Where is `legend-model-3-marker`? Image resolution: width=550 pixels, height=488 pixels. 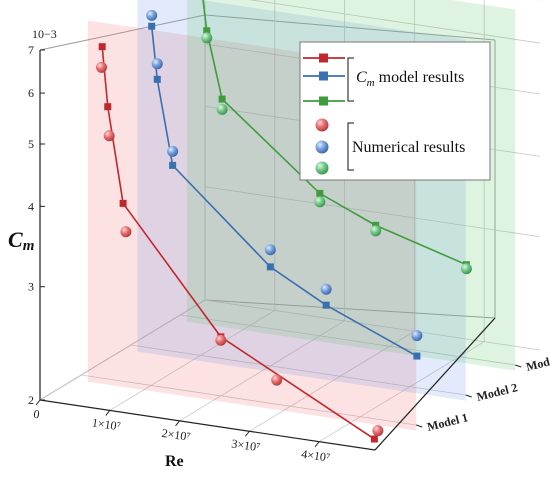
legend-model-3-marker is located at coordinates (323, 101).